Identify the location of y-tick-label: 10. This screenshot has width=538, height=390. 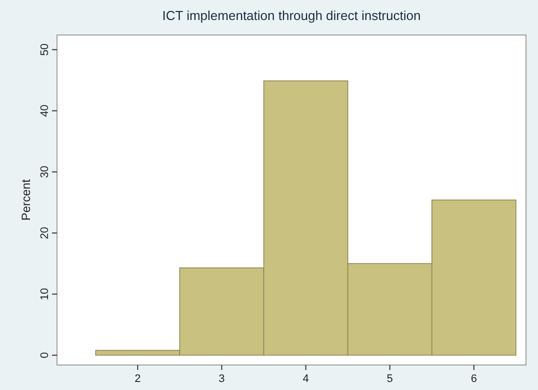
(45, 294).